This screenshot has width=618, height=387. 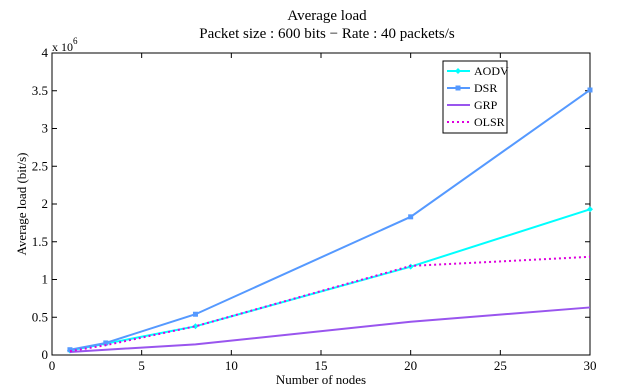 I want to click on legend-label: OLSR, so click(x=489, y=122).